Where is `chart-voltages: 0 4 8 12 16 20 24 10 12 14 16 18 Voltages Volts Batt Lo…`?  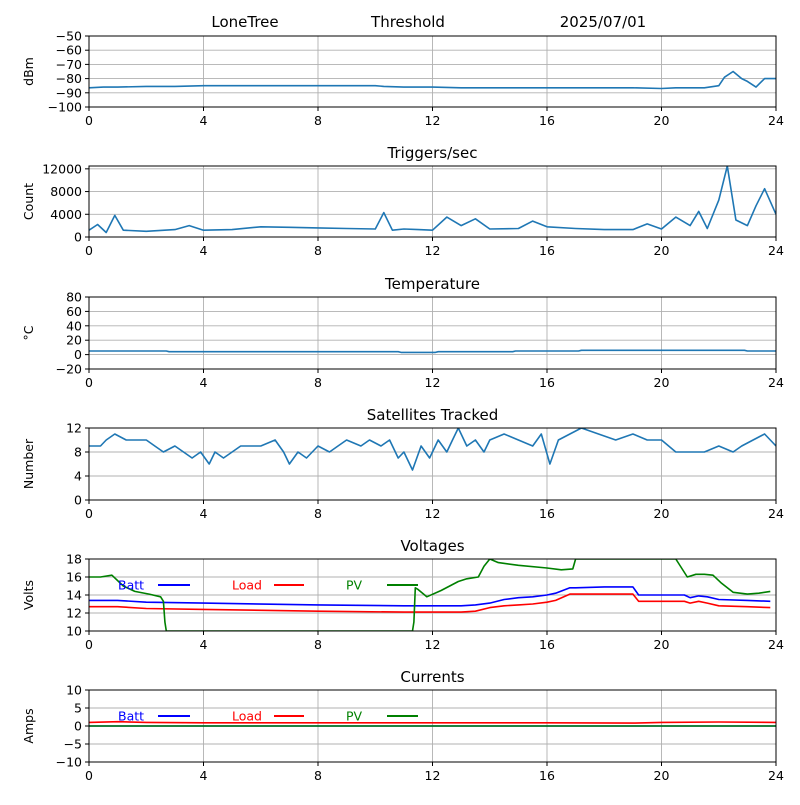
chart-voltages: 0 4 8 12 16 20 24 10 12 14 16 18 Voltages Volts Batt Lo… is located at coordinates (402, 594).